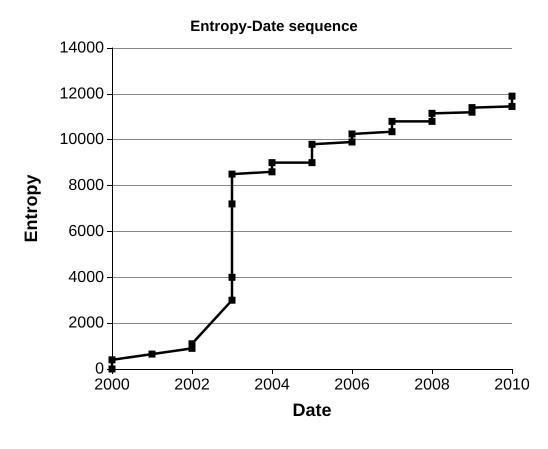 The height and width of the screenshot is (449, 548). Describe the element at coordinates (86, 185) in the screenshot. I see `y-tick-label: 8000` at that location.